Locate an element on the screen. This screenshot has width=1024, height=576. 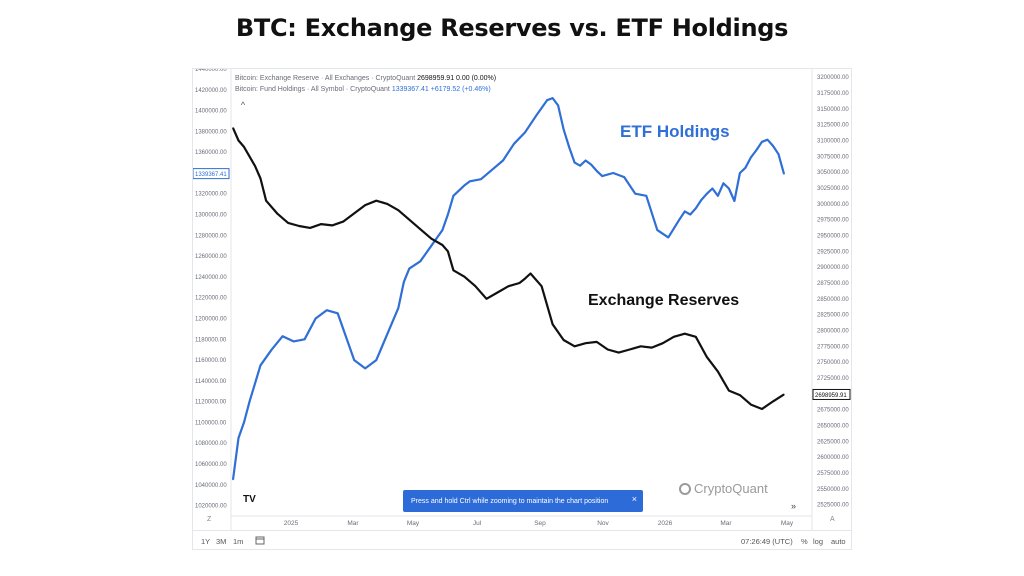
left-last-value-badge: 1339367.41 is located at coordinates (211, 174).